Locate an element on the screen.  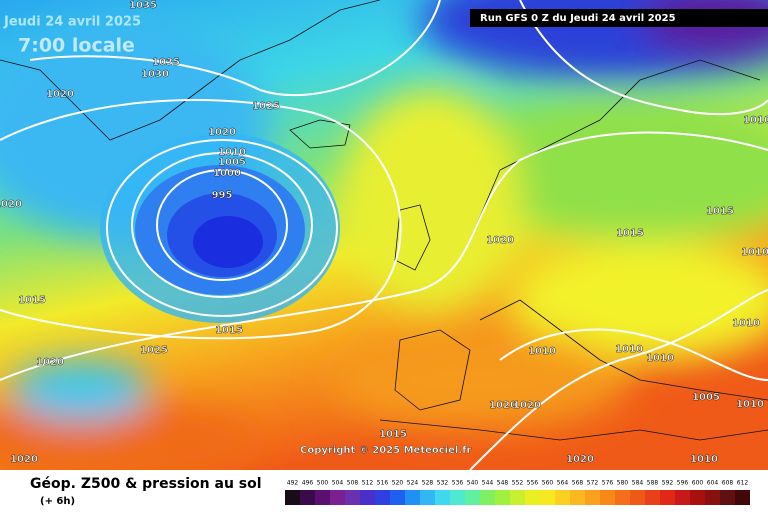
isobar-label: 1005 is located at coordinates (706, 397).